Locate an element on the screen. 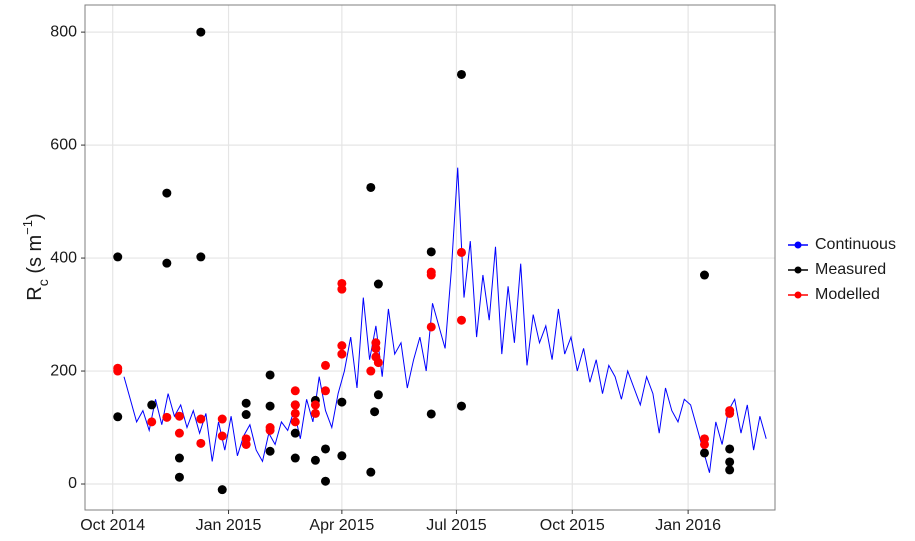  y-axis-label: Rc (s m−1) is located at coordinates (35, 256).